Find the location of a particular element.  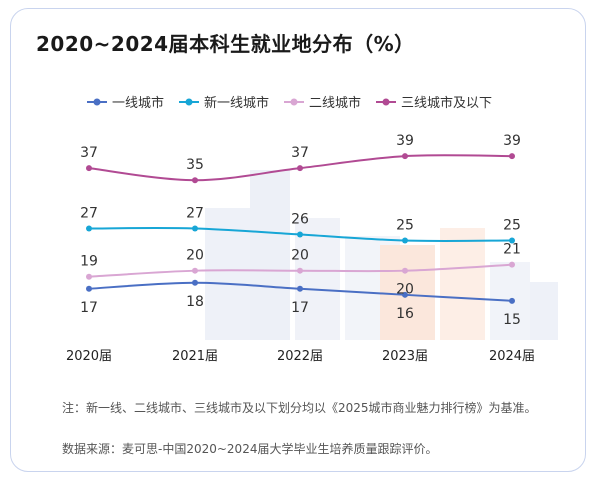

legend-item-tier2: 二线城市 is located at coordinates (322, 101).